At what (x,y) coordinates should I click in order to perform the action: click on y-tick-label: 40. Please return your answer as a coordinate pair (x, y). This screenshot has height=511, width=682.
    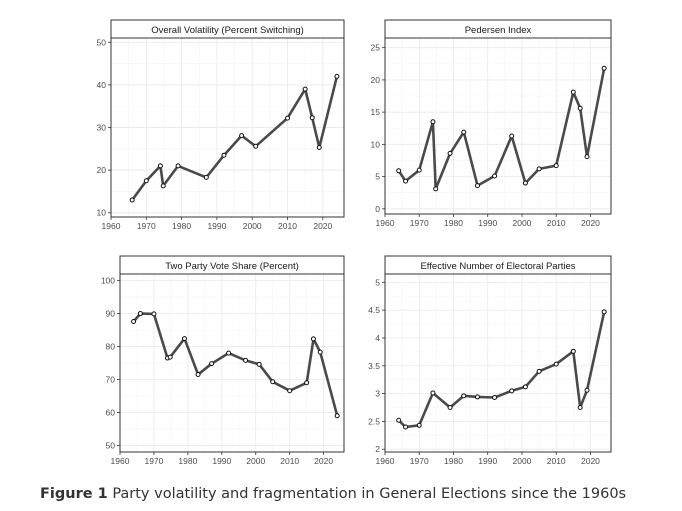
    Looking at the image, I should click on (102, 85).